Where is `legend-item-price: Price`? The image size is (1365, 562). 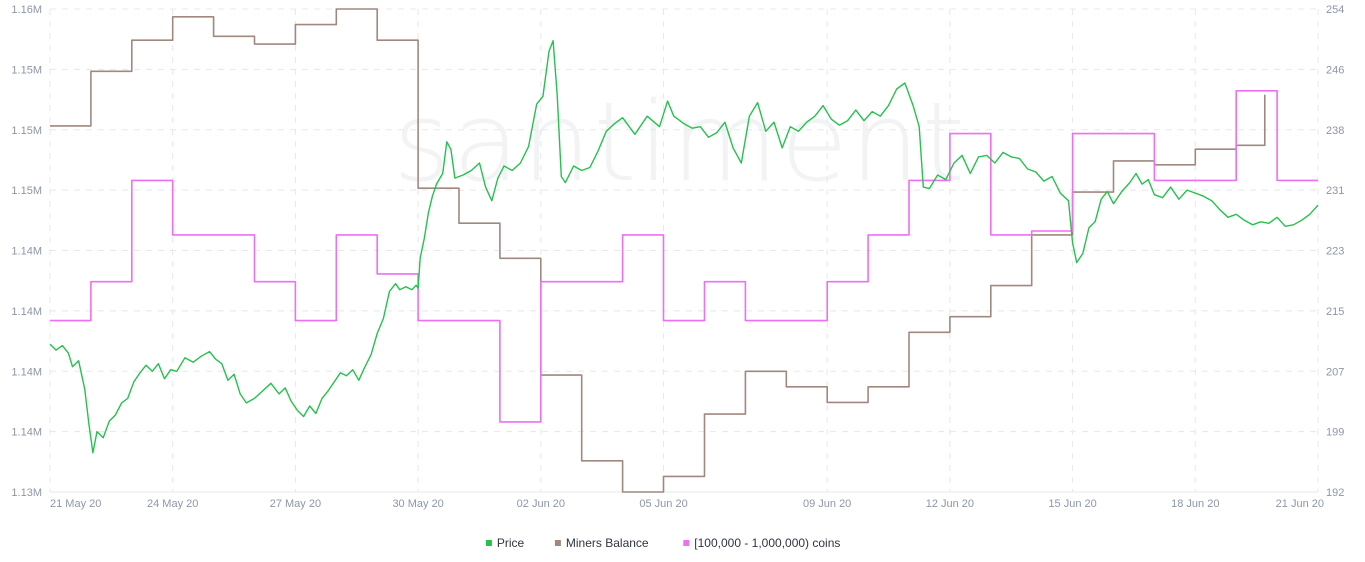
legend-item-price: Price is located at coordinates (505, 543).